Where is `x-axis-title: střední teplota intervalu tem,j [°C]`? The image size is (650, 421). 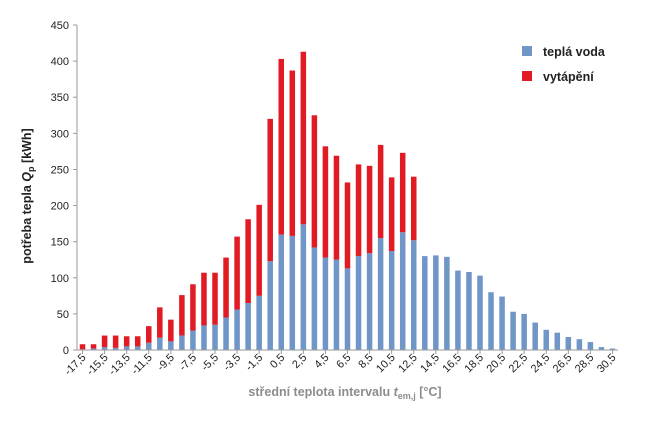 x-axis-title: střední teplota intervalu tem,j [°C] is located at coordinates (344, 393).